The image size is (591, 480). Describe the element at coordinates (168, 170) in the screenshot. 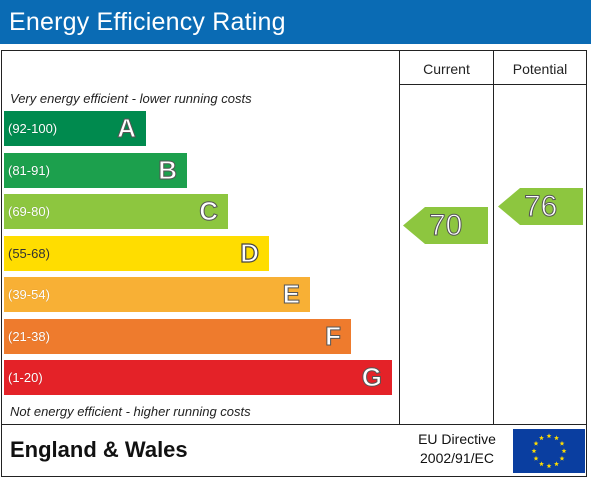

I see `band-letter: B` at that location.